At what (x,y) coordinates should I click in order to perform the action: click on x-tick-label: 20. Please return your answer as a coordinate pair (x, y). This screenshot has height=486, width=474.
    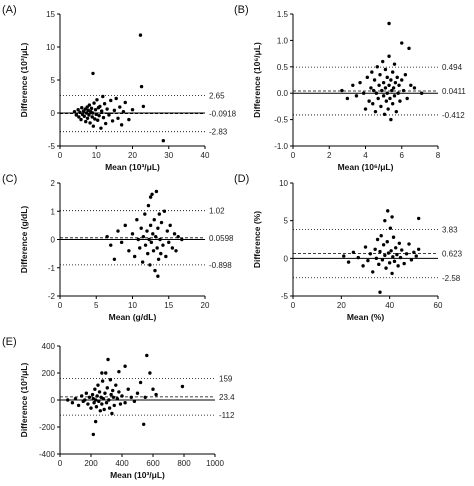
    Looking at the image, I should click on (132, 155).